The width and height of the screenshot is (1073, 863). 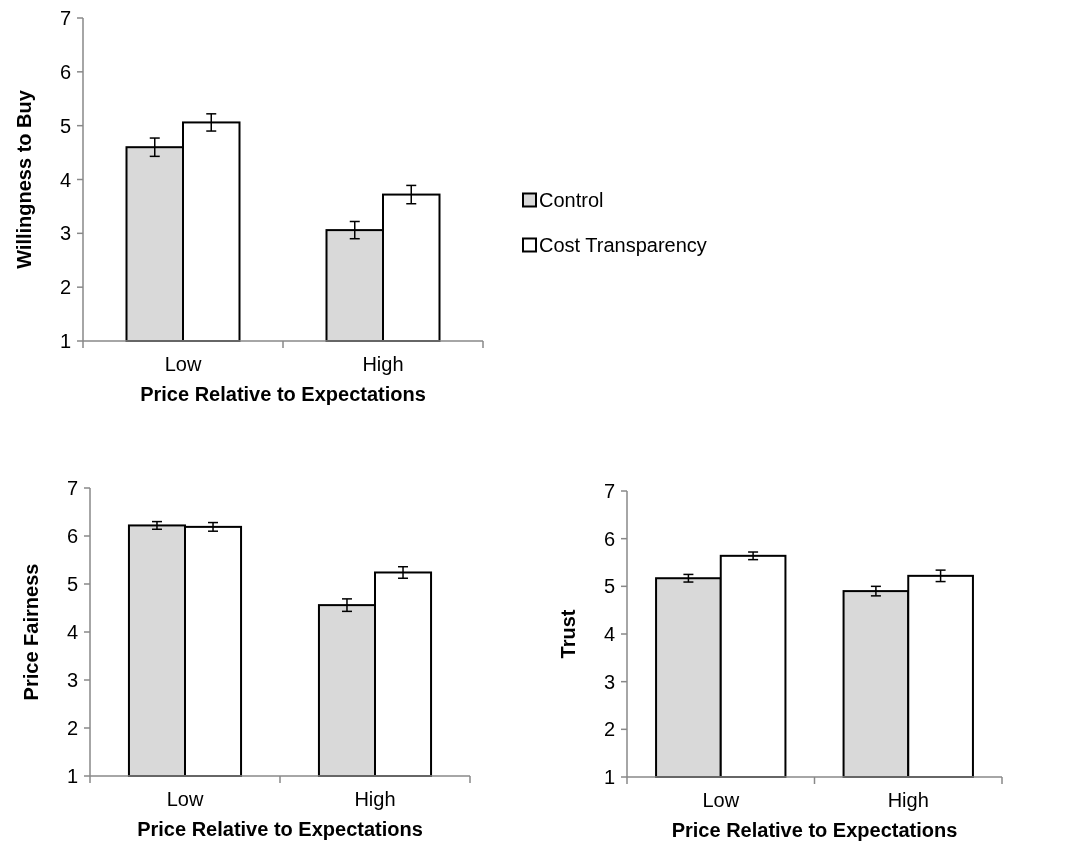 What do you see at coordinates (568, 634) in the screenshot?
I see `y-axis-title: Trust` at bounding box center [568, 634].